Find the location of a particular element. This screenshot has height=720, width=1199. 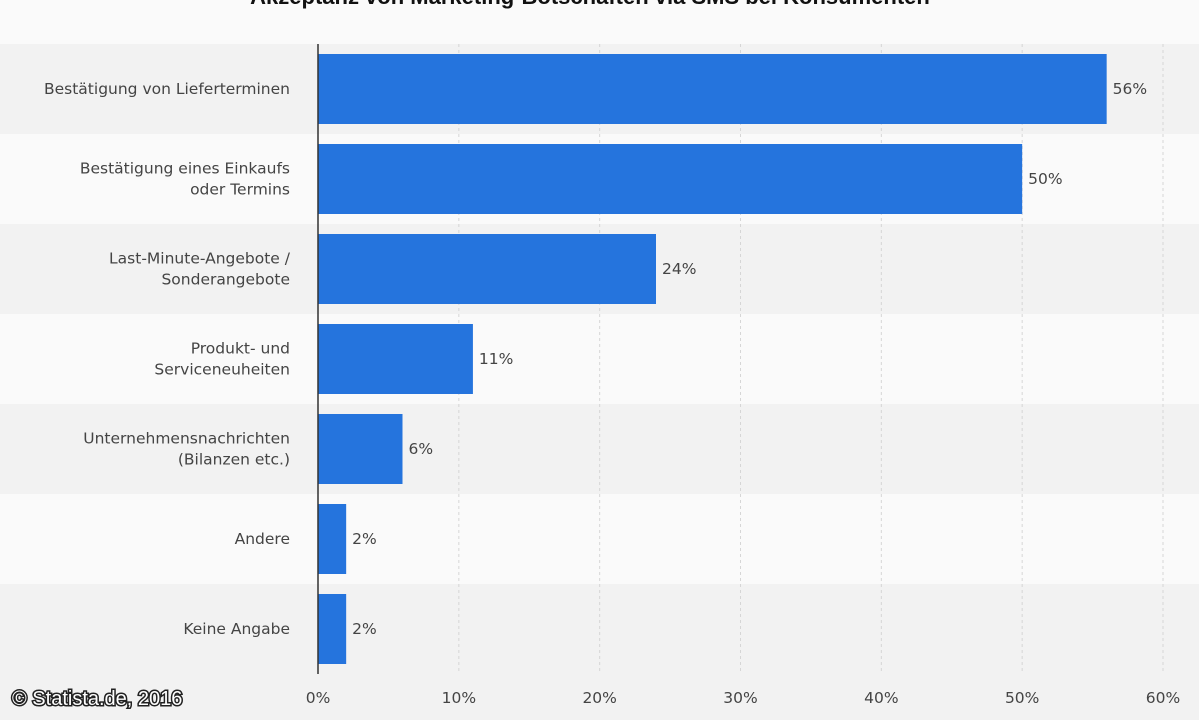

value-label: 11% is located at coordinates (496, 359).